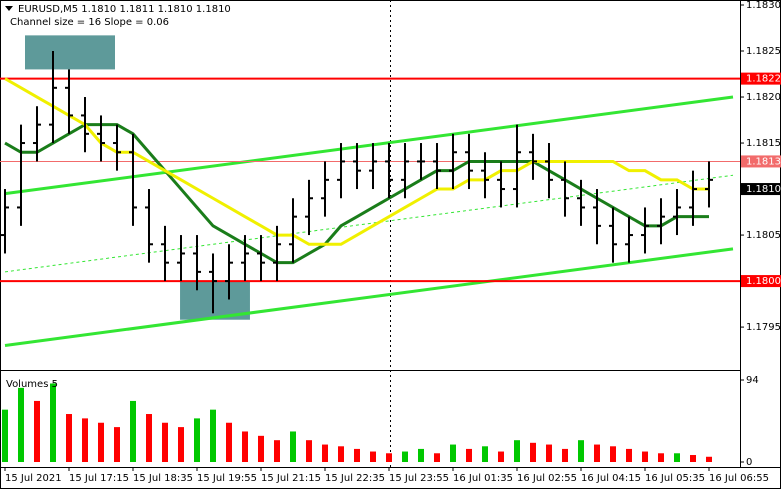 The height and width of the screenshot is (489, 781). I want to click on x-tick-label: 16 Jul 01:35, so click(483, 478).